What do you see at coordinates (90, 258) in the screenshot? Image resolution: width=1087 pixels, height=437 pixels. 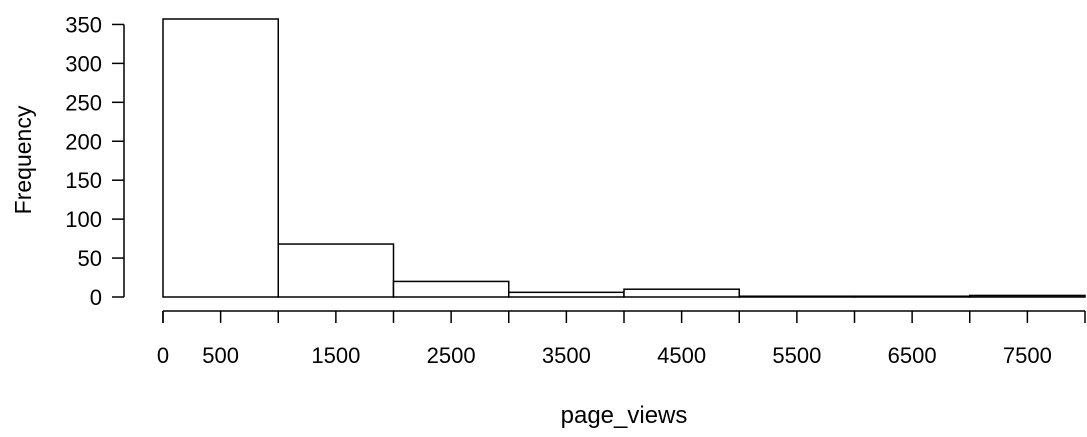 I see `y-tick-label: 50` at bounding box center [90, 258].